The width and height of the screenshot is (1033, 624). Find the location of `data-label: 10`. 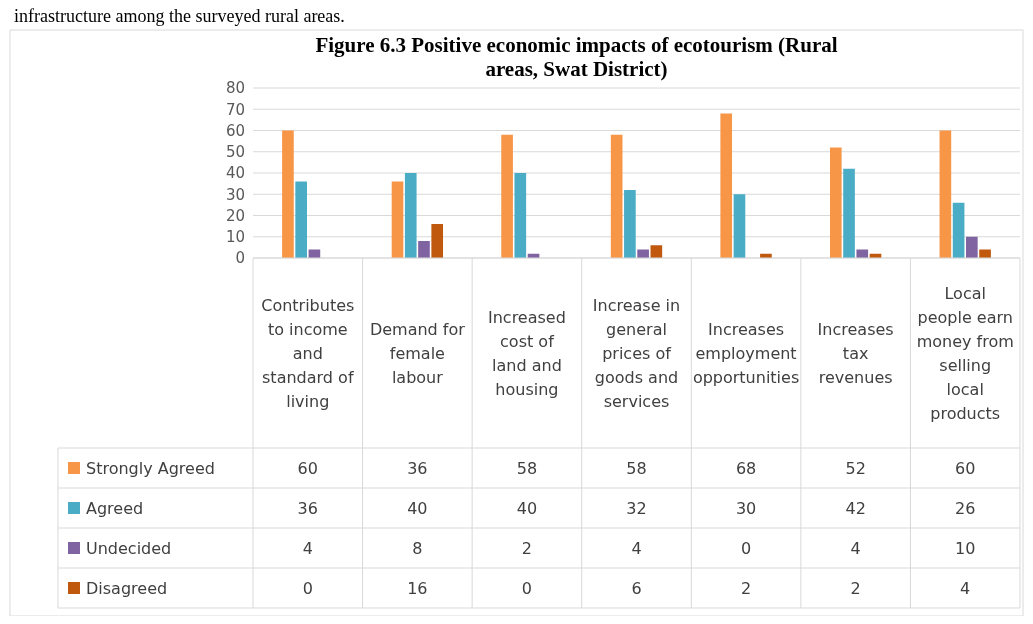

data-label: 10 is located at coordinates (965, 548).